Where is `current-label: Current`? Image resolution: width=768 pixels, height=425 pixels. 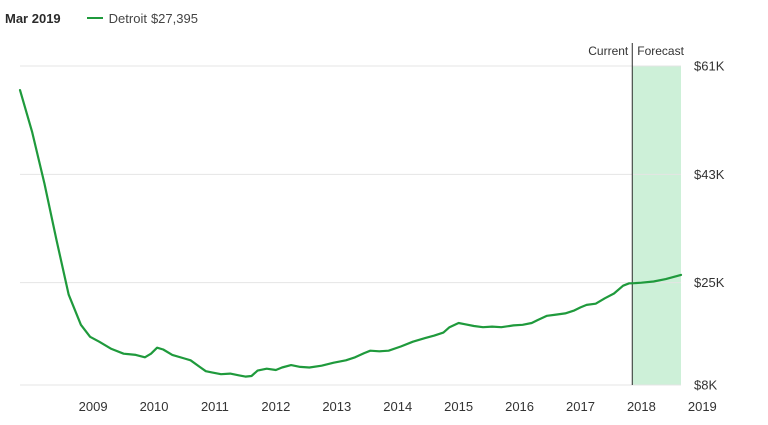 current-label: Current is located at coordinates (608, 51).